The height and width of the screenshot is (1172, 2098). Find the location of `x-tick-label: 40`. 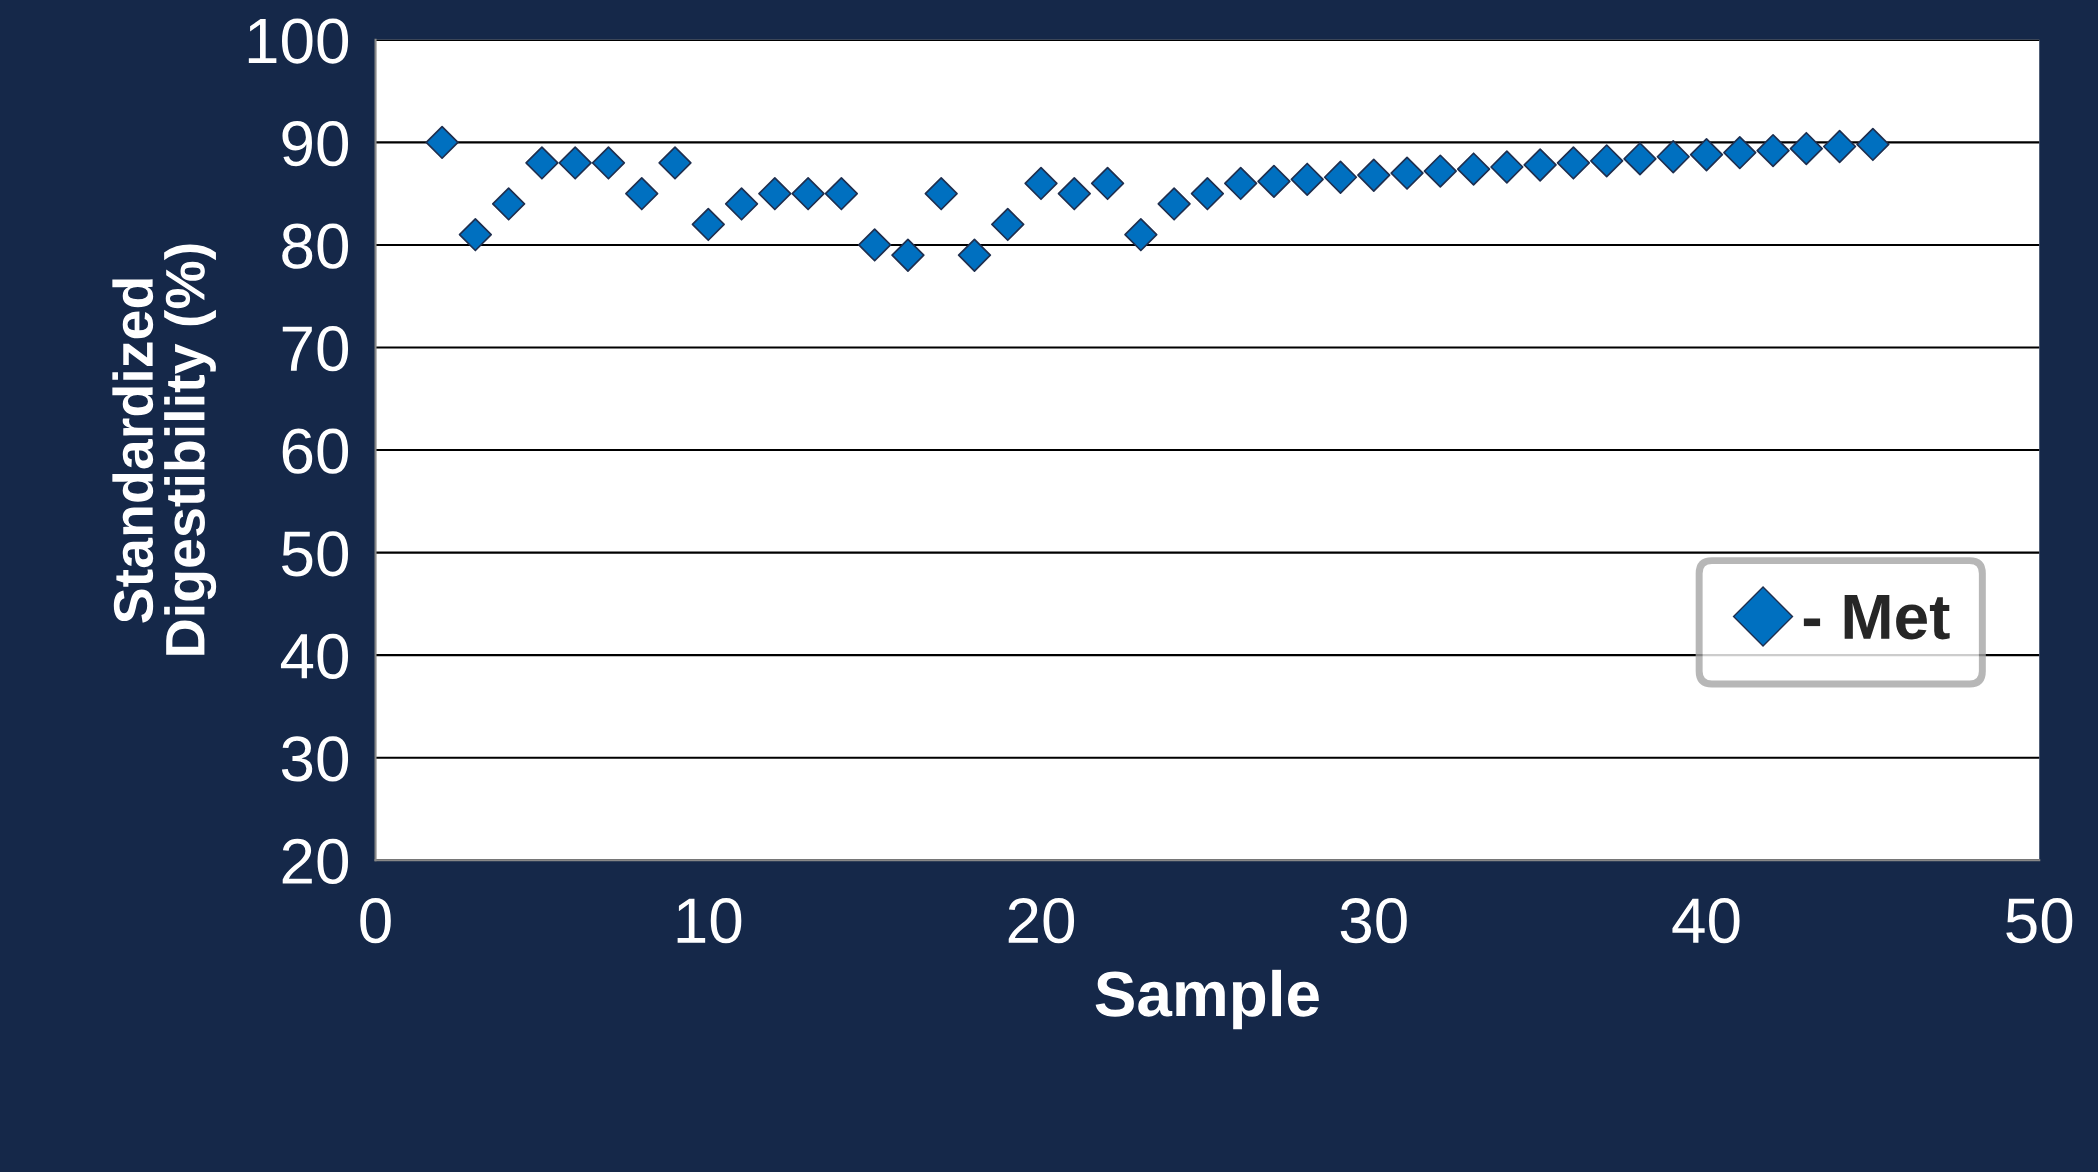

x-tick-label: 40 is located at coordinates (1706, 921).